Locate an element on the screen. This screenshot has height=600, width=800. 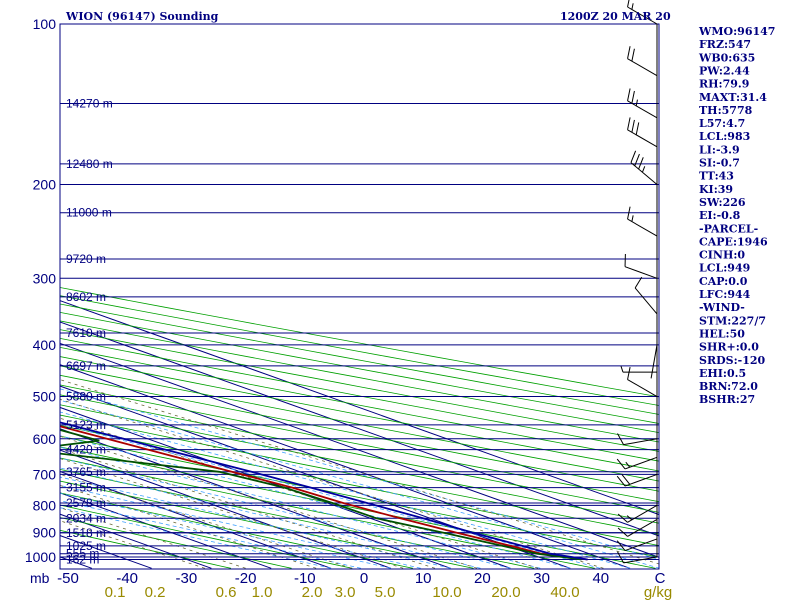
height-label: 8602 m is located at coordinates (86, 297).